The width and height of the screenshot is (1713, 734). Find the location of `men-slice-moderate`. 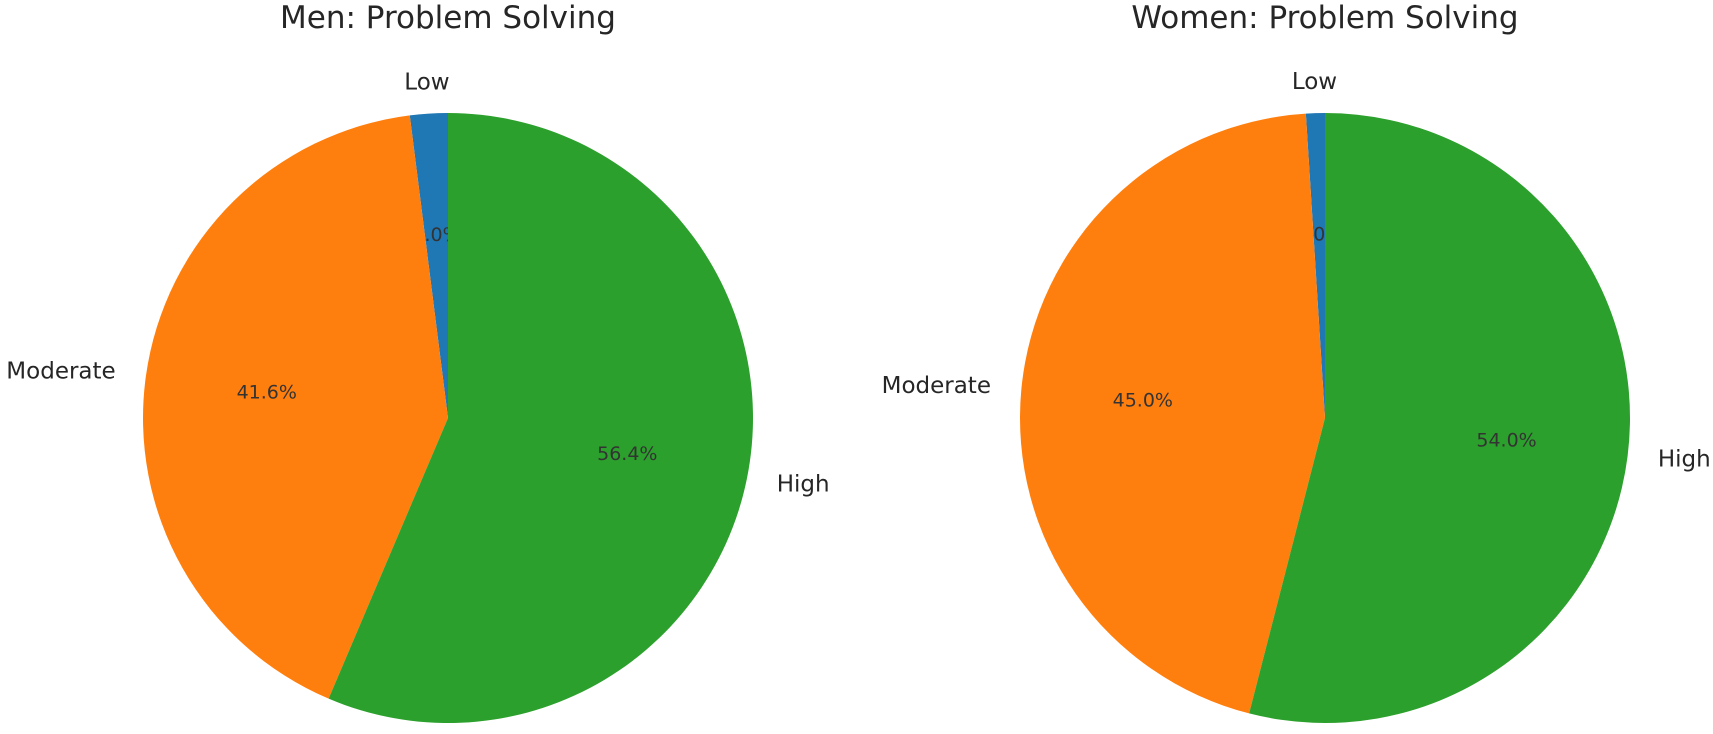

men-slice-moderate is located at coordinates (295, 407).